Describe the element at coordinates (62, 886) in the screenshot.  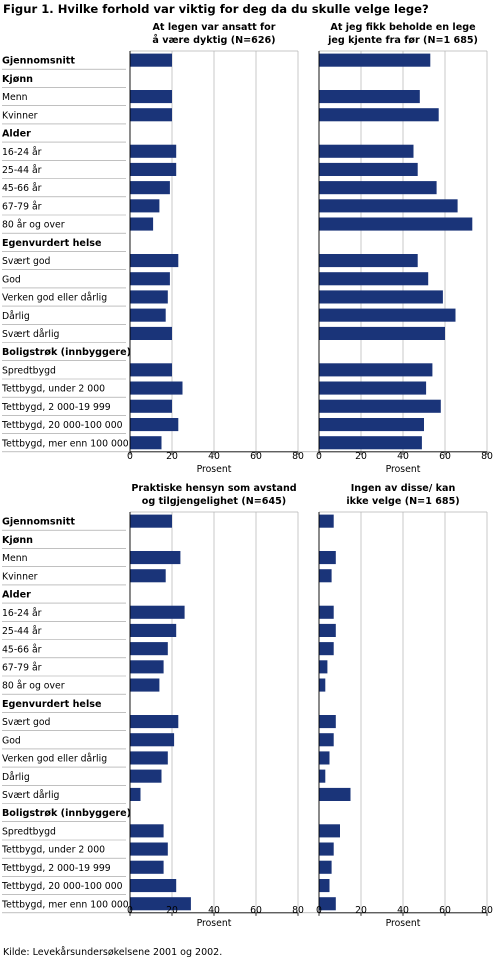
I see `row-label: Tettbygd, 20 000-100 000` at that location.